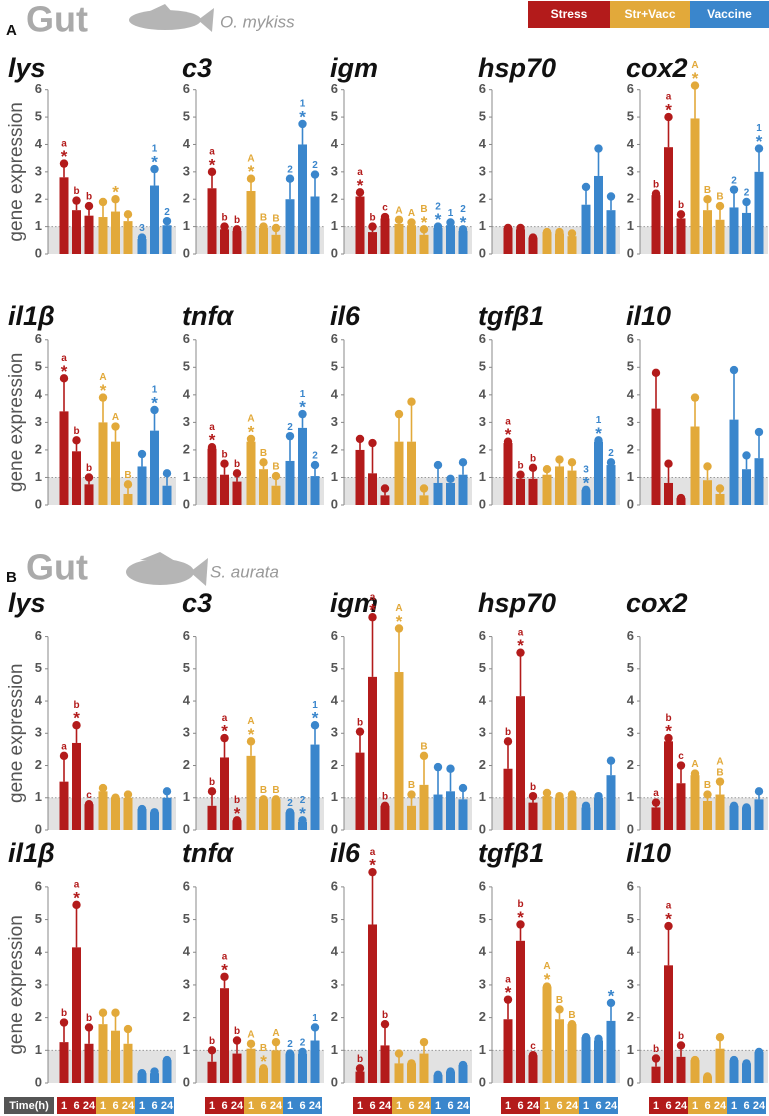  What do you see at coordinates (697, 406) in the screenshot?
I see `panel: il10 0 1 2 3 4 5 6` at bounding box center [697, 406].